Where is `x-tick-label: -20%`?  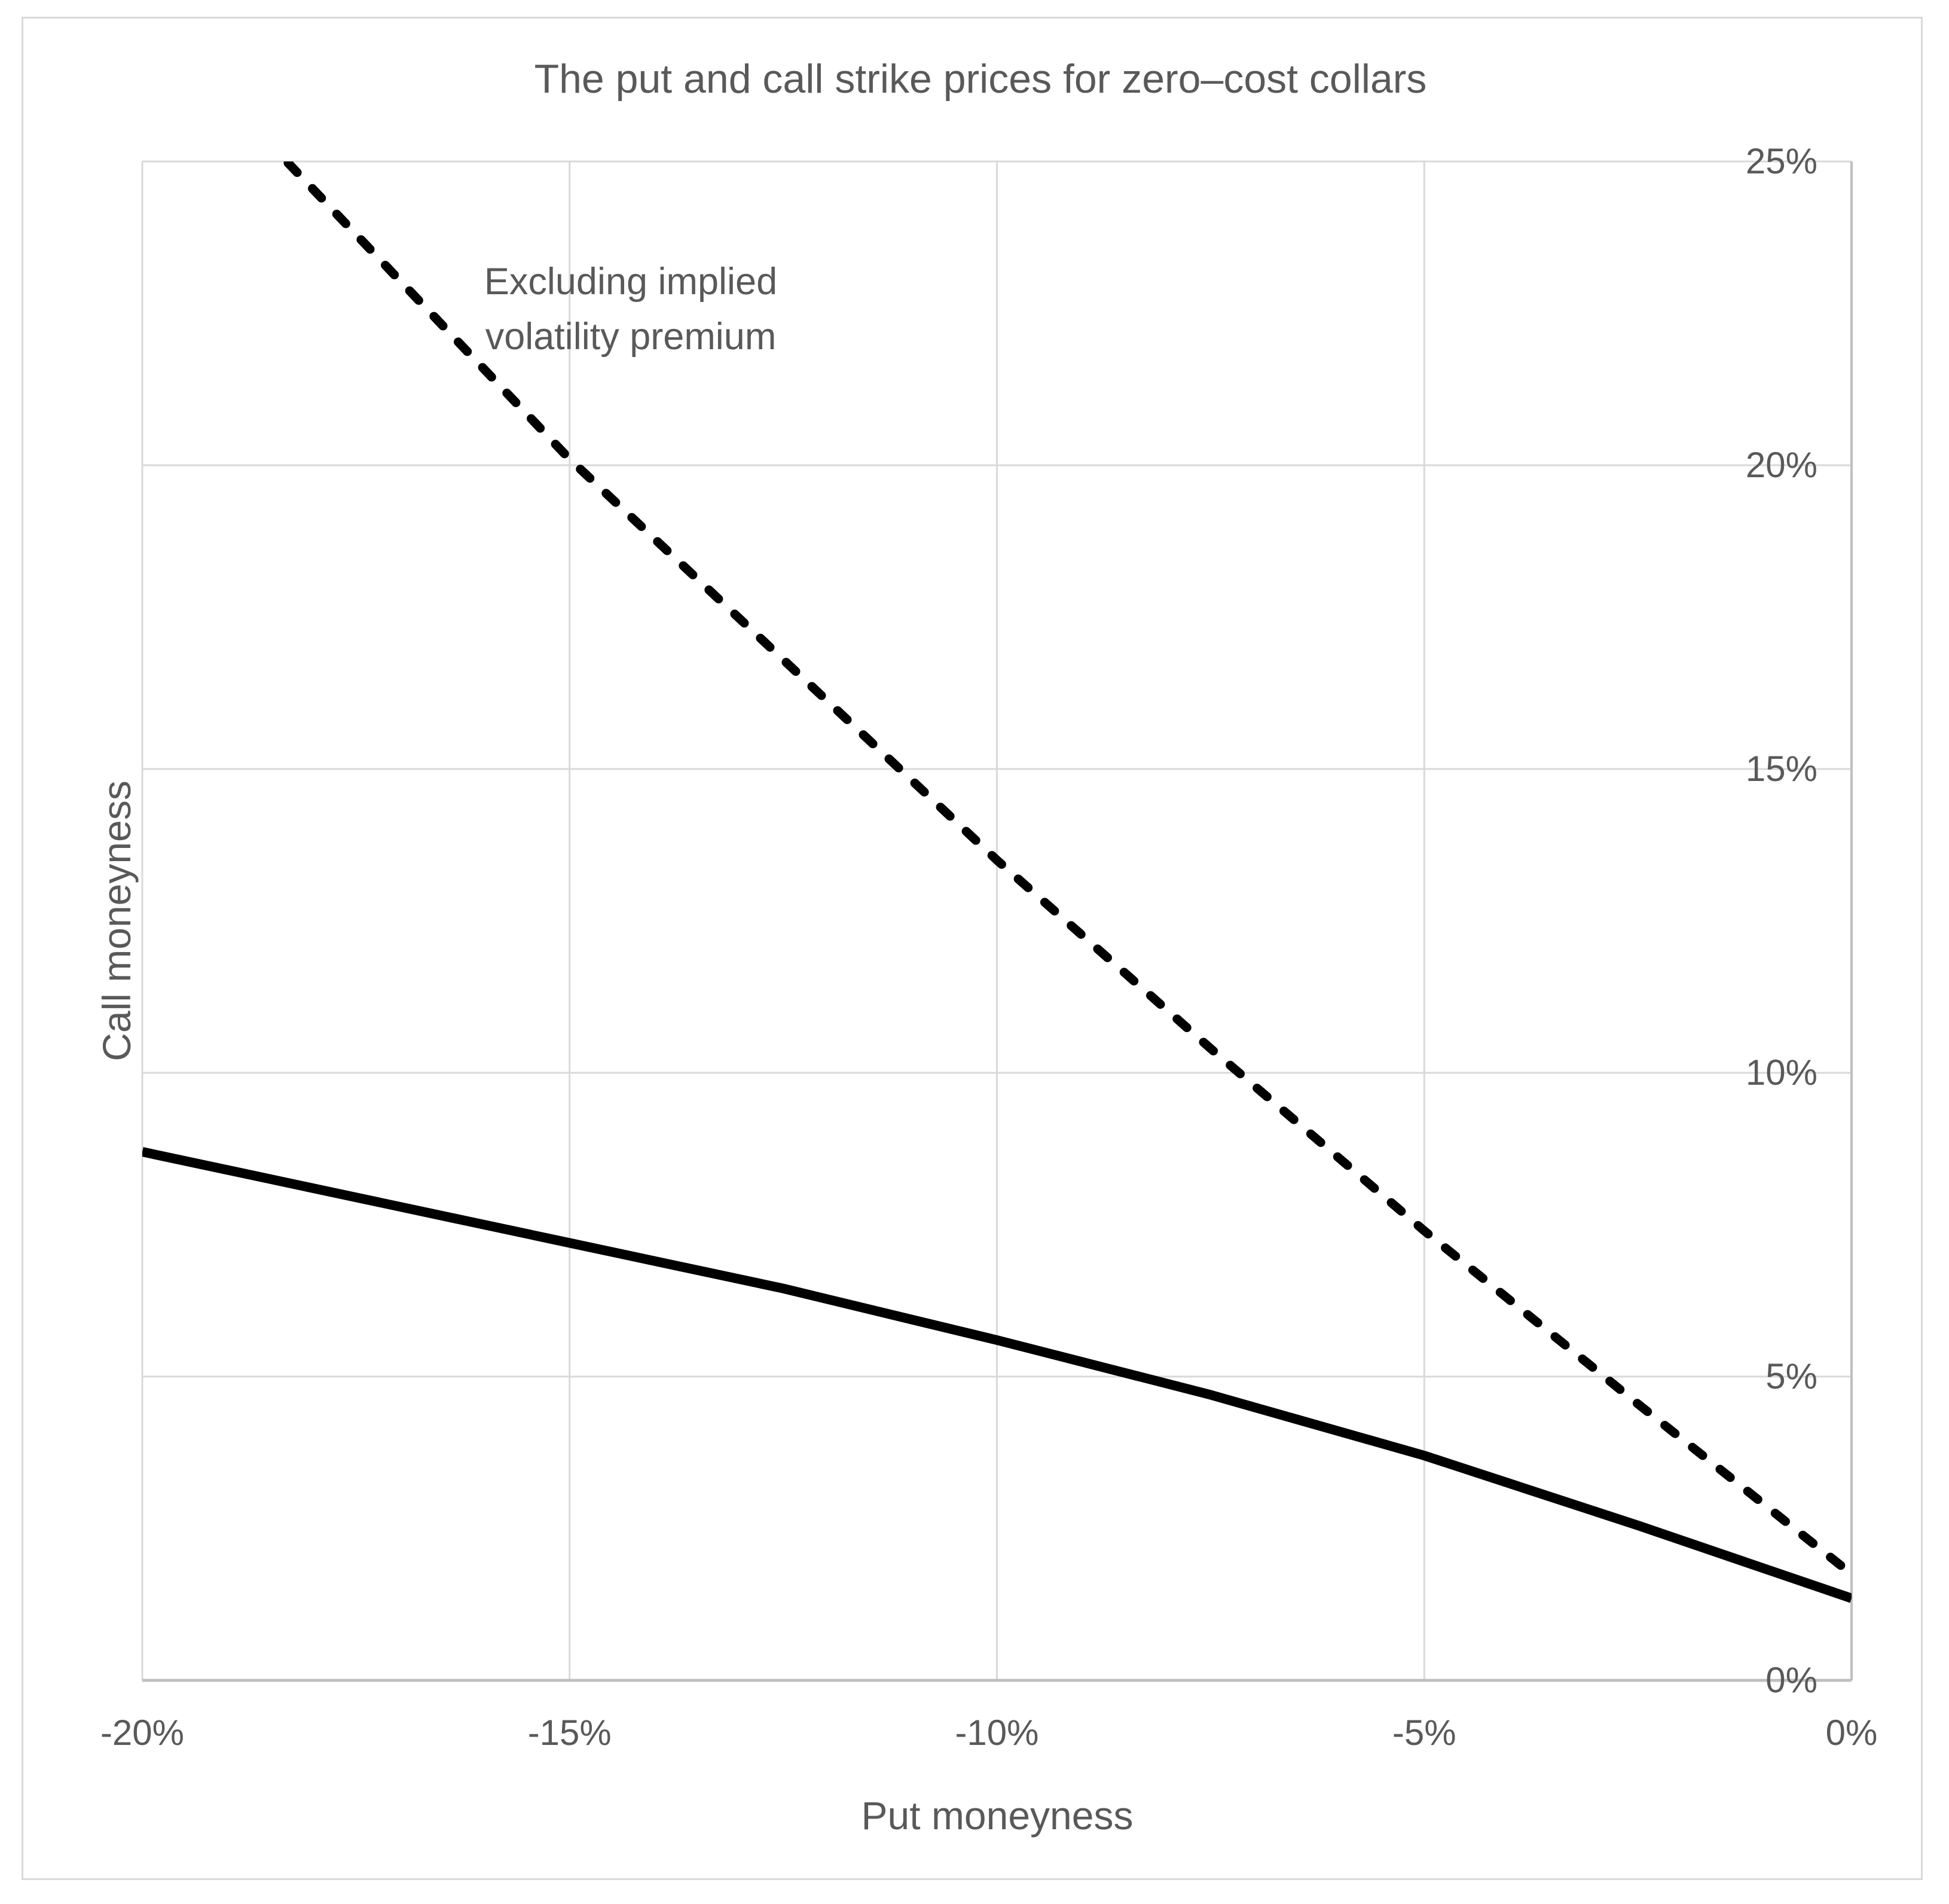 x-tick-label: -20% is located at coordinates (142, 1733).